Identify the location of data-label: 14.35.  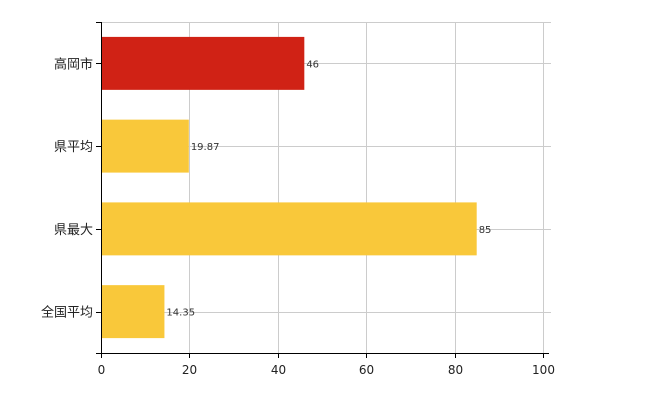
(180, 313).